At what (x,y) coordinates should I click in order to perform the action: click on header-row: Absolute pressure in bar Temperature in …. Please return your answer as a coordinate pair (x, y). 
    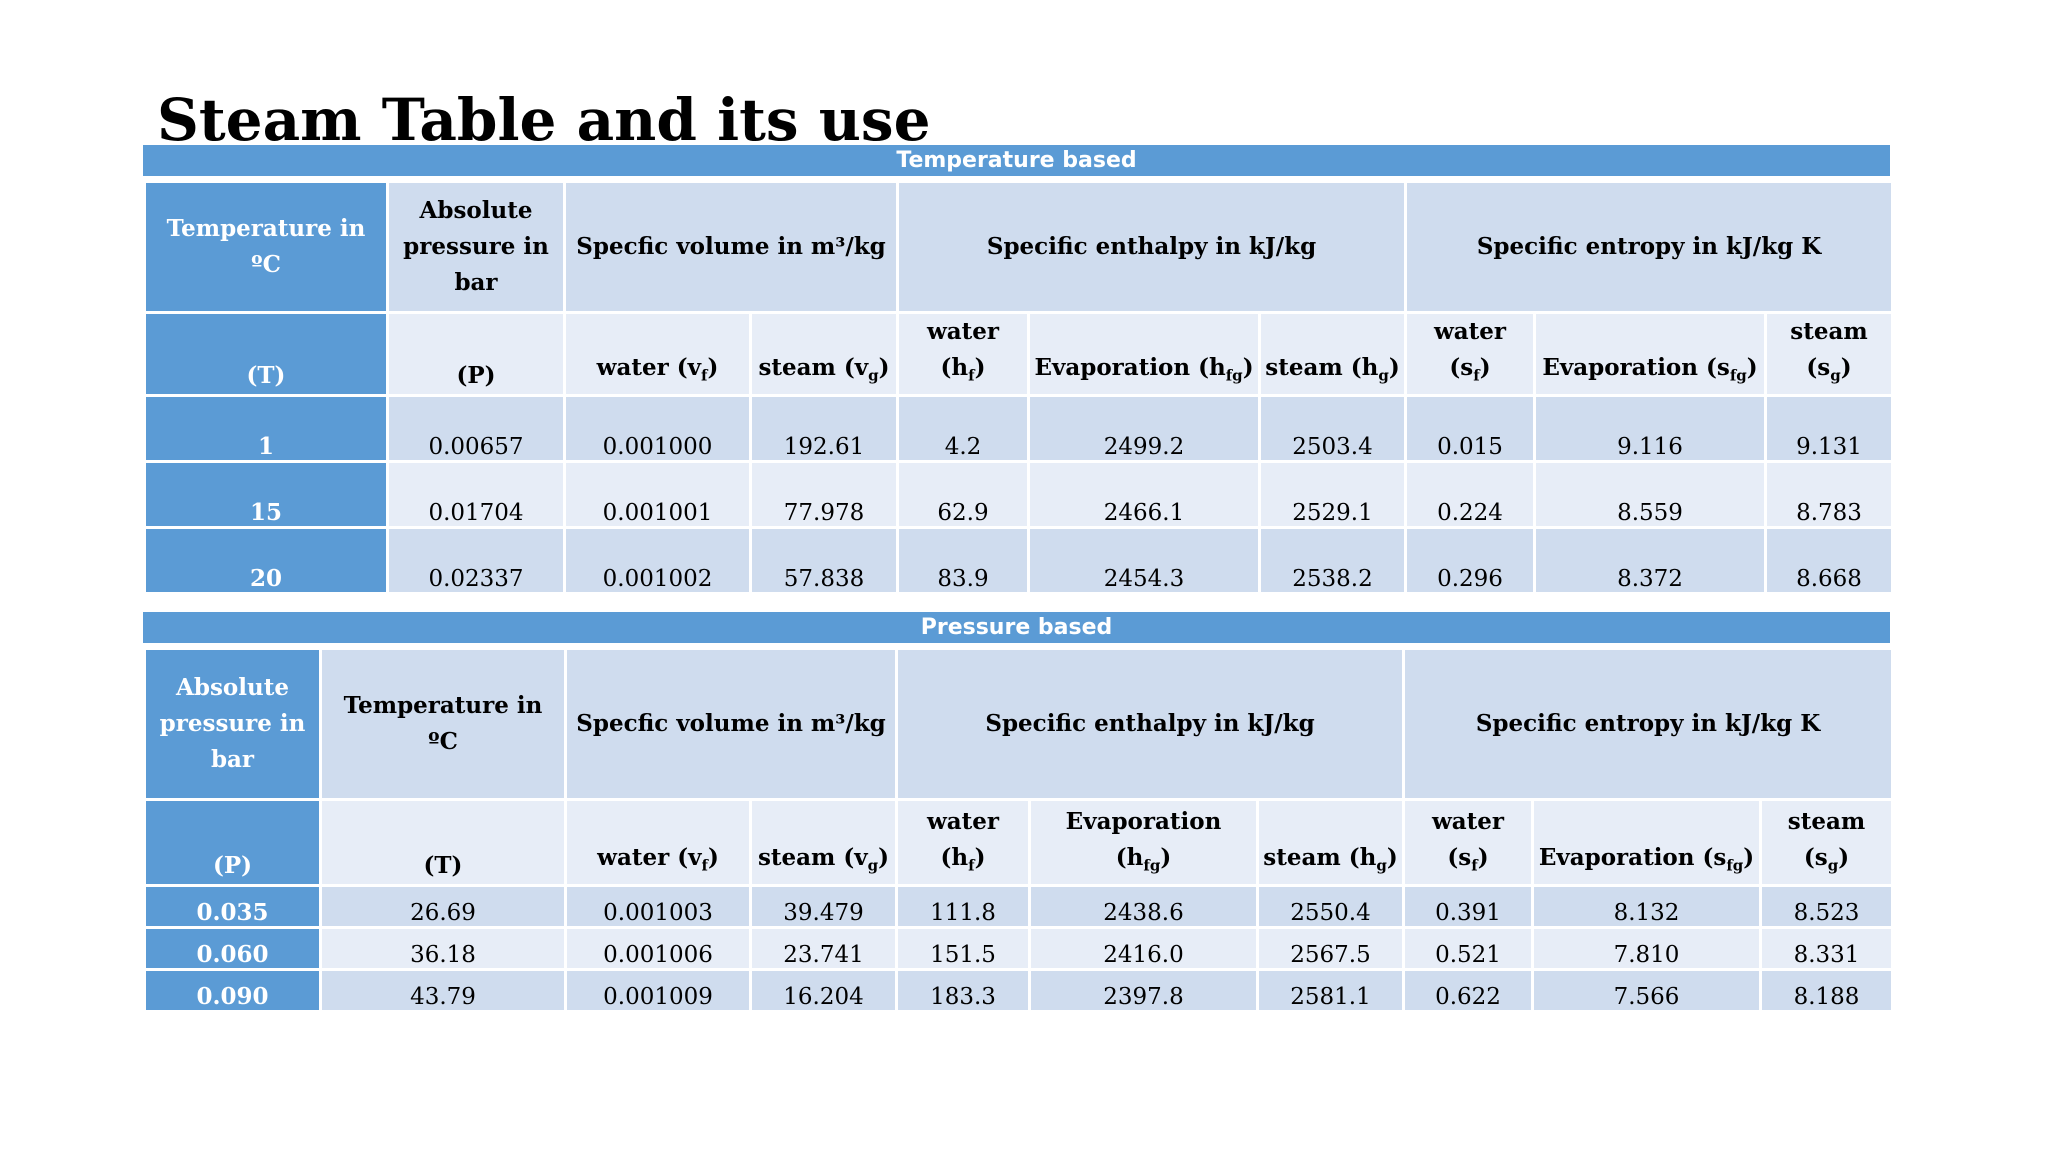
    Looking at the image, I should click on (1019, 724).